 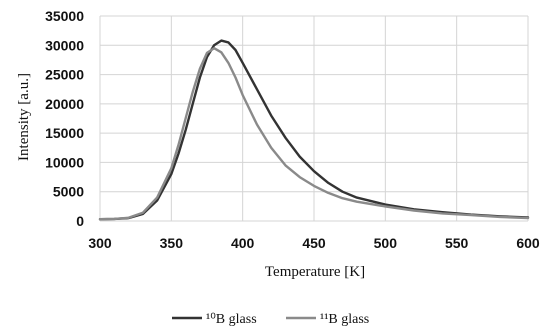 I want to click on y-tick-label: 20000, so click(x=64, y=104).